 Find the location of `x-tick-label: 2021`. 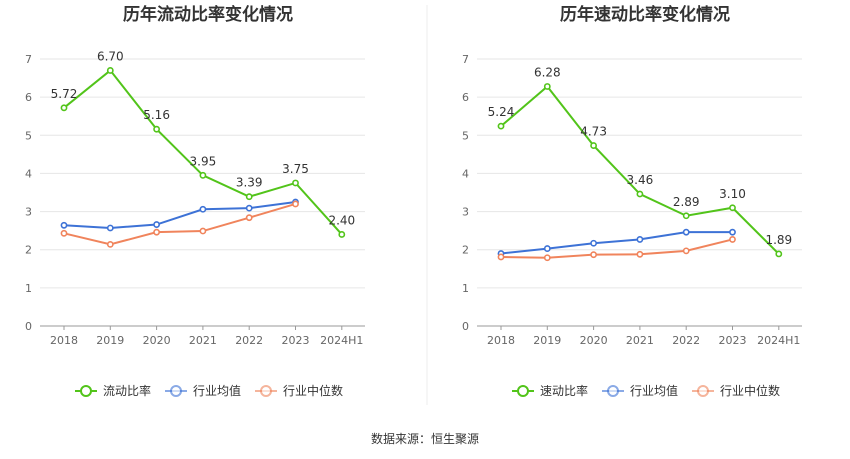

x-tick-label: 2021 is located at coordinates (640, 340).